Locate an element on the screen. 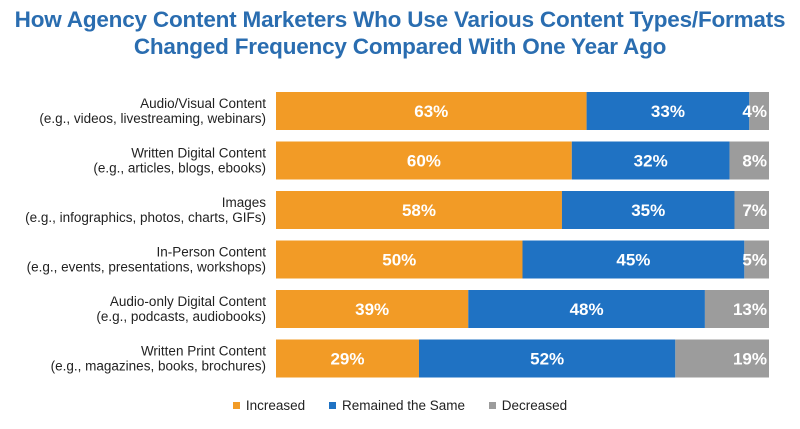 This screenshot has width=800, height=429. category-label-2: Images is located at coordinates (244, 202).